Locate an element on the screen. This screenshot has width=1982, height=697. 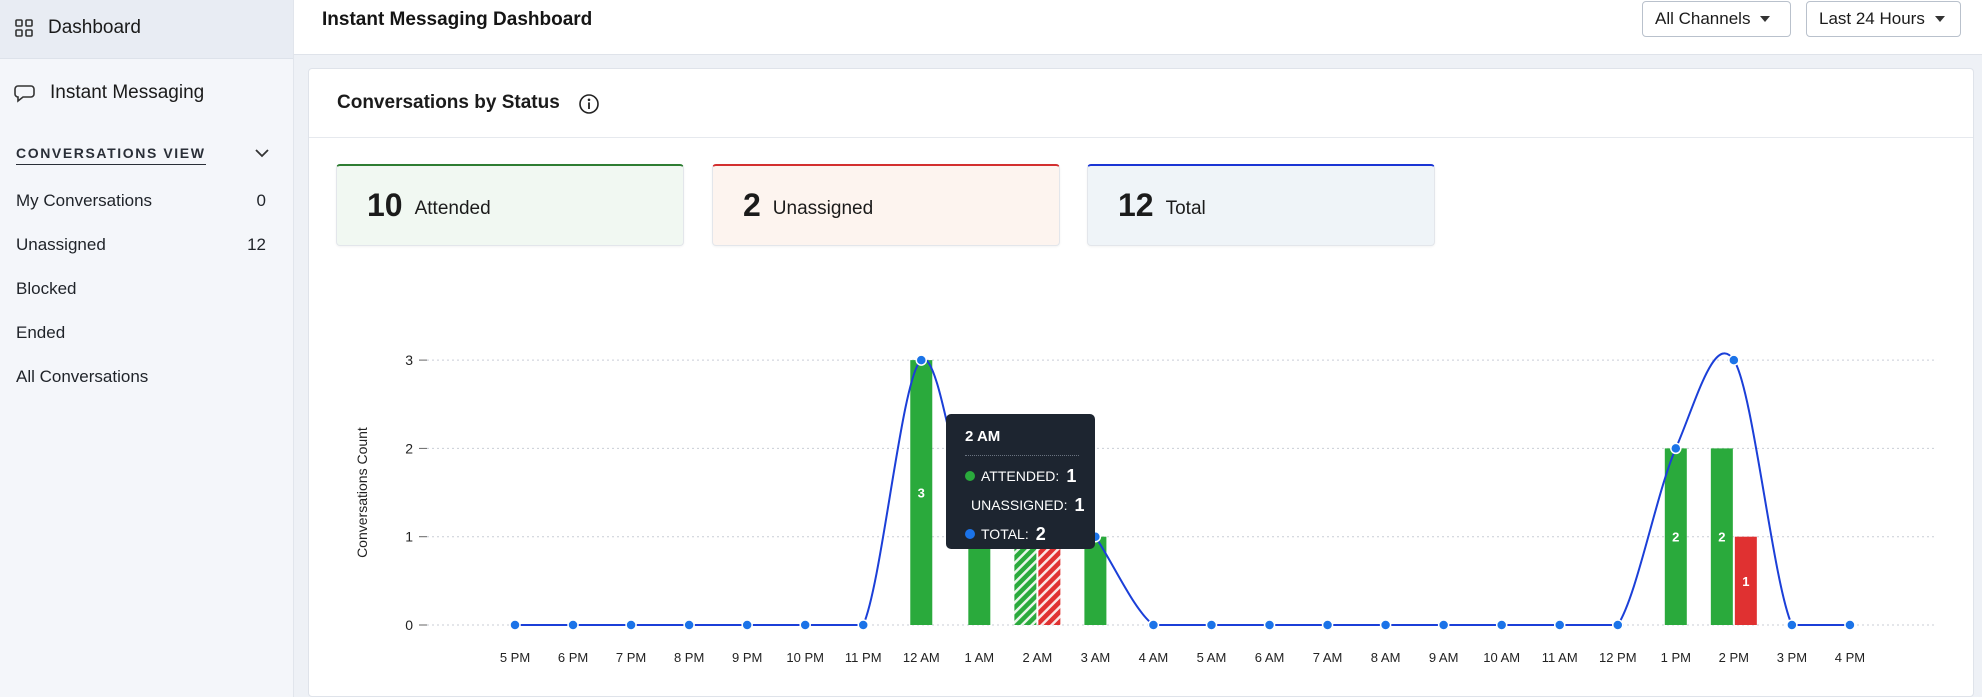
tooltip-row-attended: ATTENDED: 1 is located at coordinates (1022, 475).